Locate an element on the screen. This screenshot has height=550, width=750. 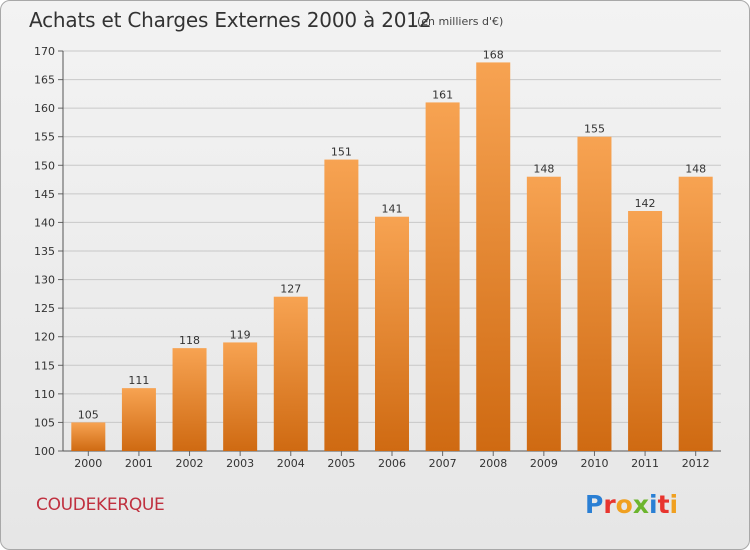
x-tick-label: 2009 is located at coordinates (544, 463).